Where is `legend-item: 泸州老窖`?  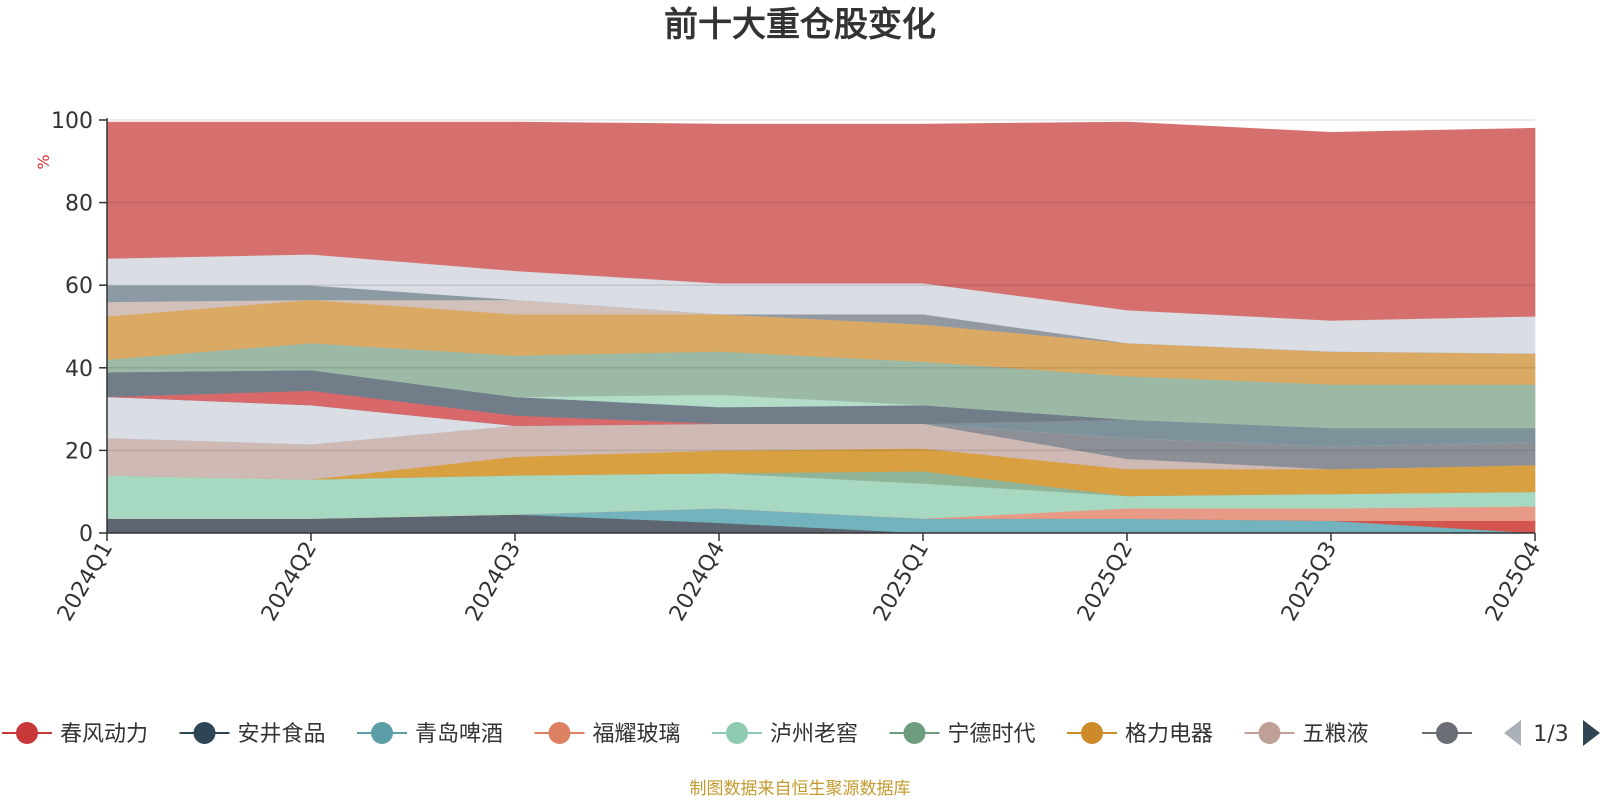 legend-item: 泸州老窖 is located at coordinates (785, 734).